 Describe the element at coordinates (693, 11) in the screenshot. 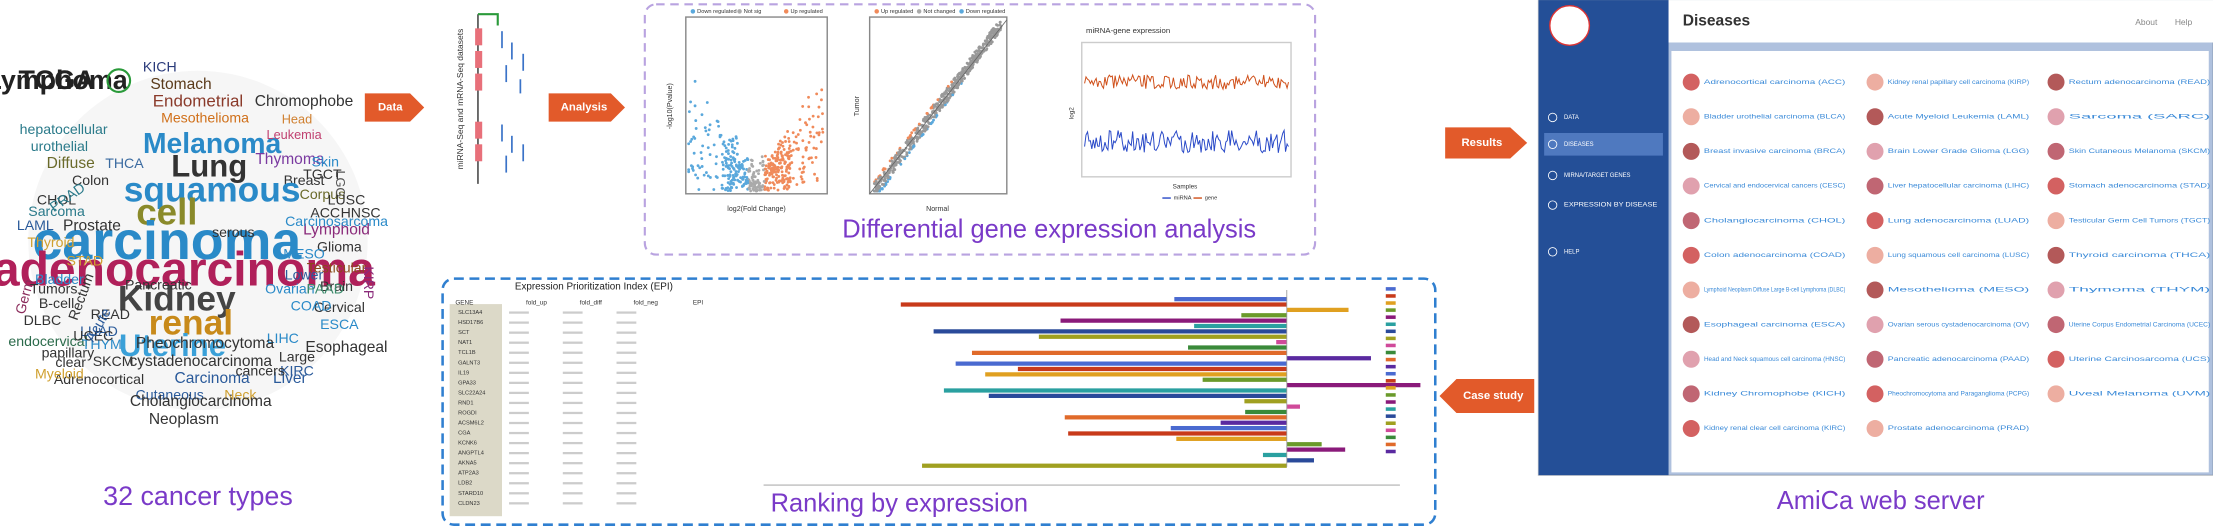

I see `legend-dot` at that location.